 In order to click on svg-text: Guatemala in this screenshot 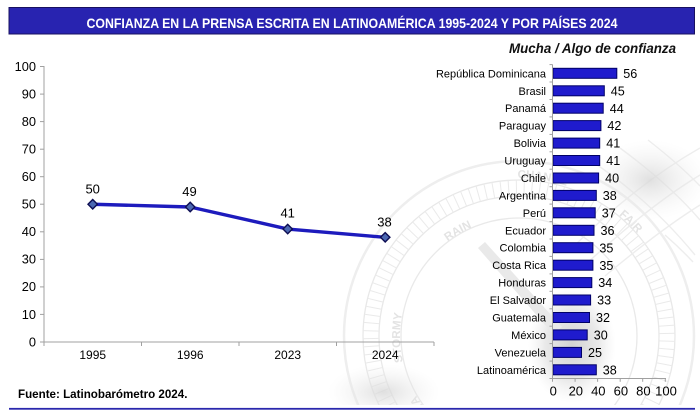, I will do `click(519, 319)`.